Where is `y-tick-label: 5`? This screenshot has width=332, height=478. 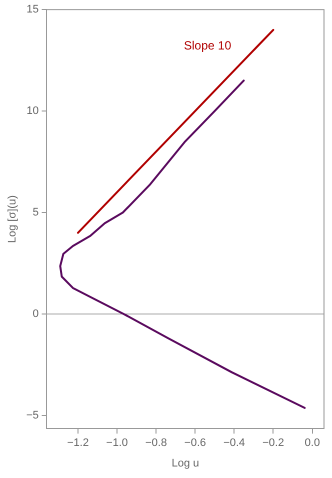
y-tick-label: 5 is located at coordinates (35, 212).